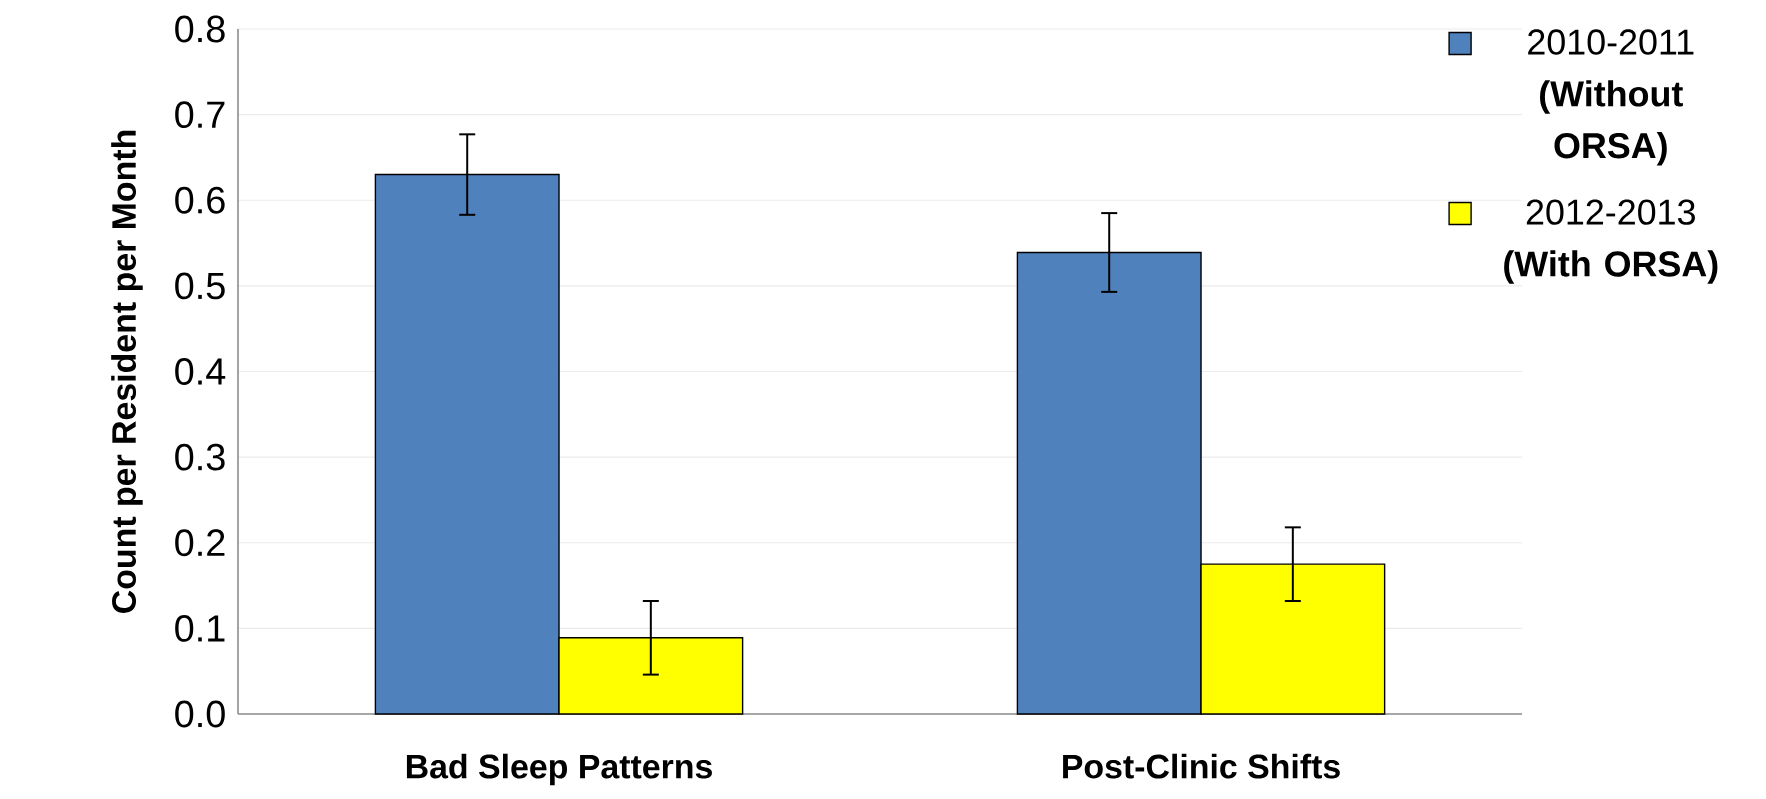 The image size is (1766, 799). What do you see at coordinates (200, 29) in the screenshot?
I see `y-tick-label: 0.8` at bounding box center [200, 29].